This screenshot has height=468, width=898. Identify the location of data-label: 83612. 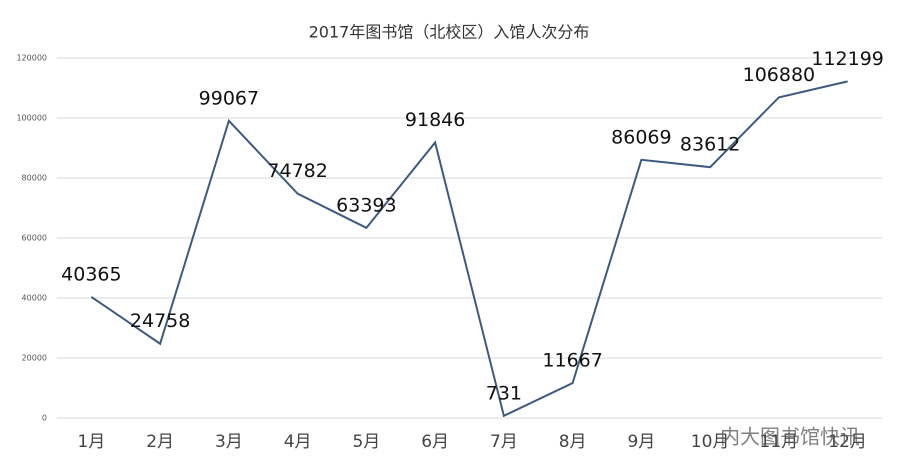
(710, 145).